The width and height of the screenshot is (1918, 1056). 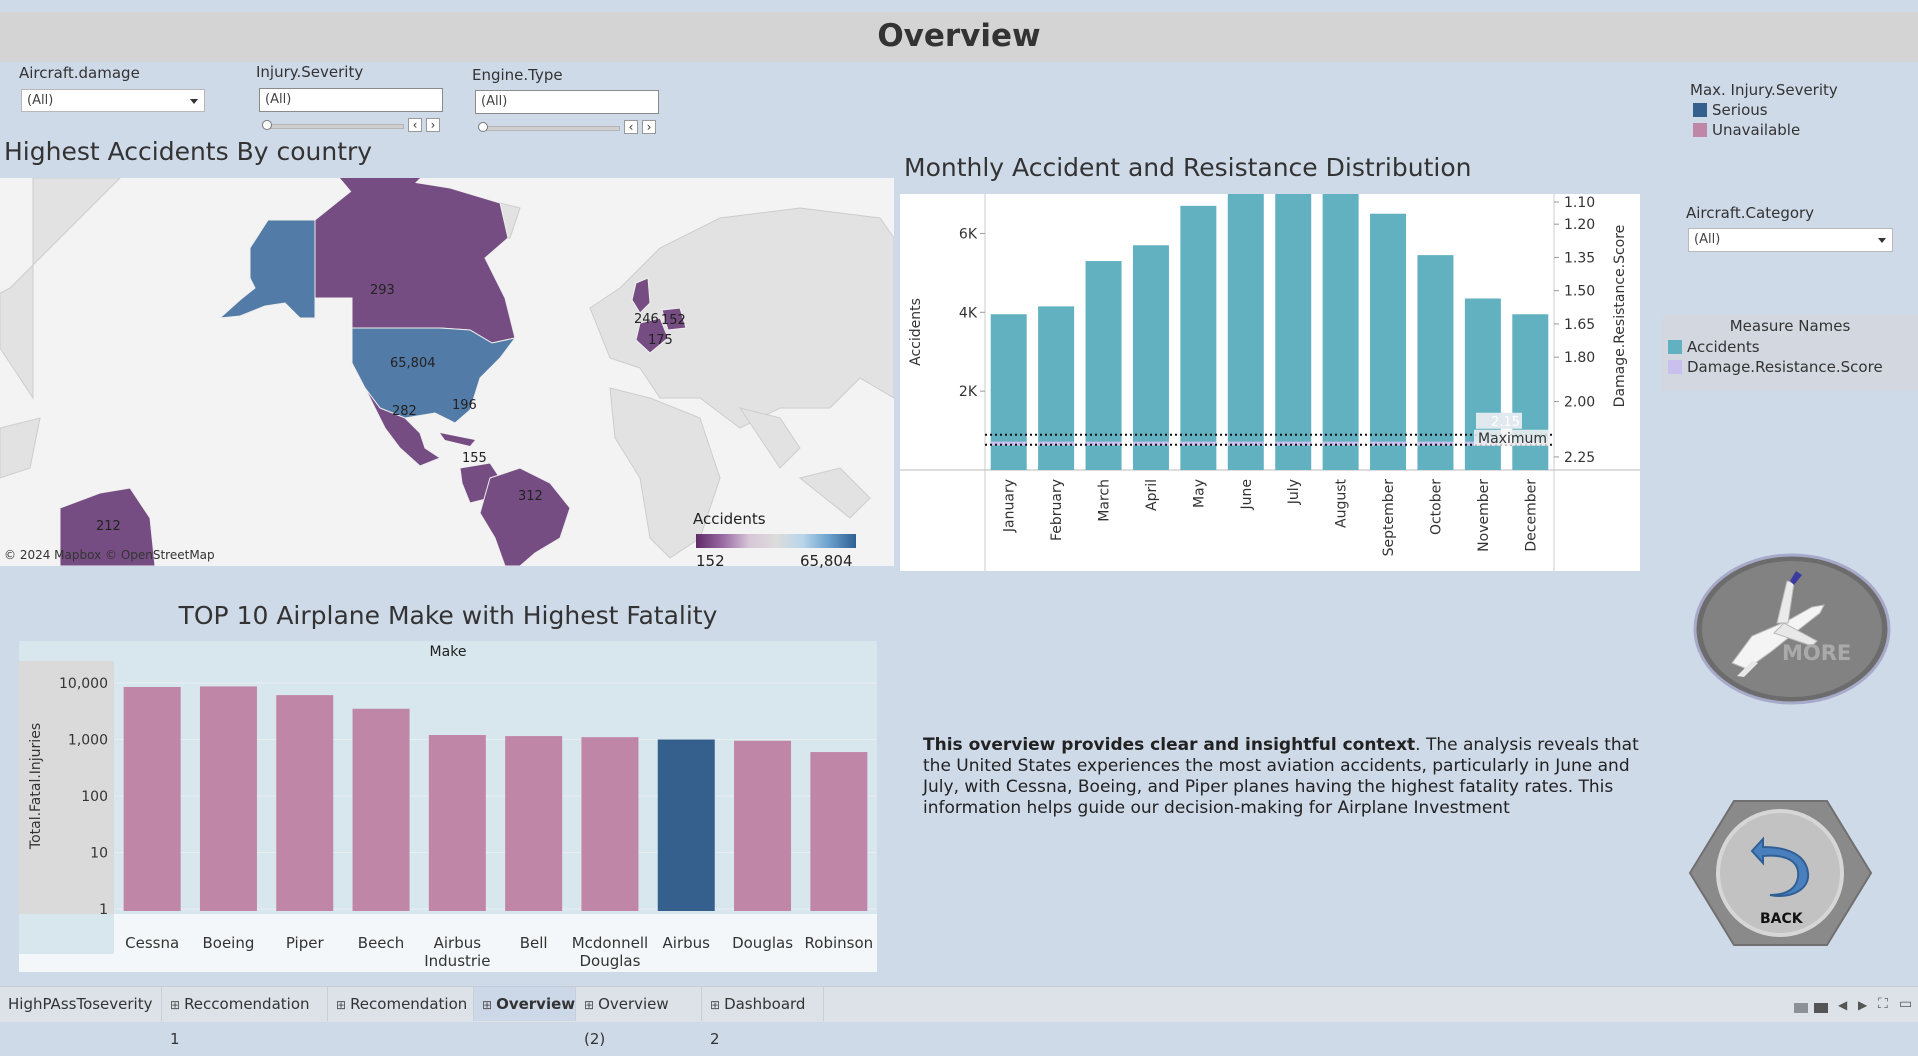 What do you see at coordinates (1883, 1004) in the screenshot?
I see `fullscreen-icon: ⛶` at bounding box center [1883, 1004].